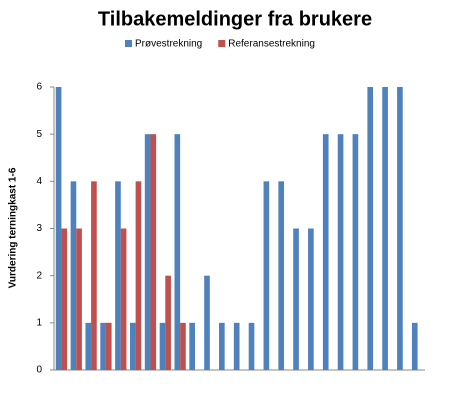 The height and width of the screenshot is (400, 459). Describe the element at coordinates (39, 87) in the screenshot. I see `y-tick-label: 6` at that location.